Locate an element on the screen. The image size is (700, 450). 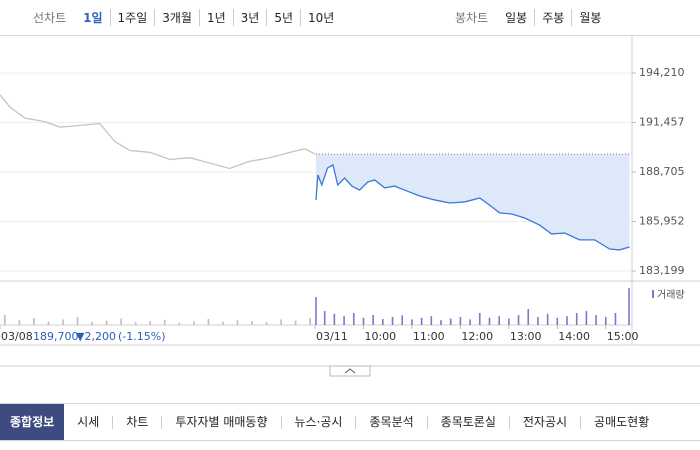
x-tick-label: 15:00 is located at coordinates (623, 336).